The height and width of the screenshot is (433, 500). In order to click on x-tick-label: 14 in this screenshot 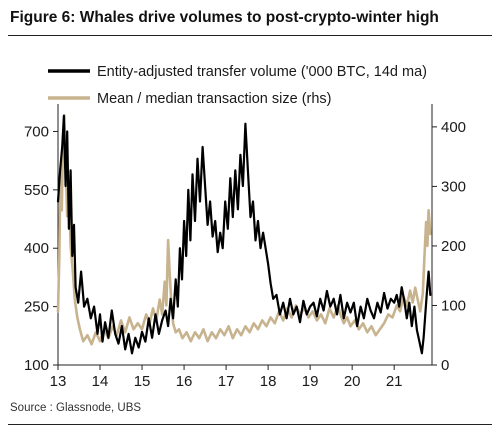, I will do `click(100, 381)`.